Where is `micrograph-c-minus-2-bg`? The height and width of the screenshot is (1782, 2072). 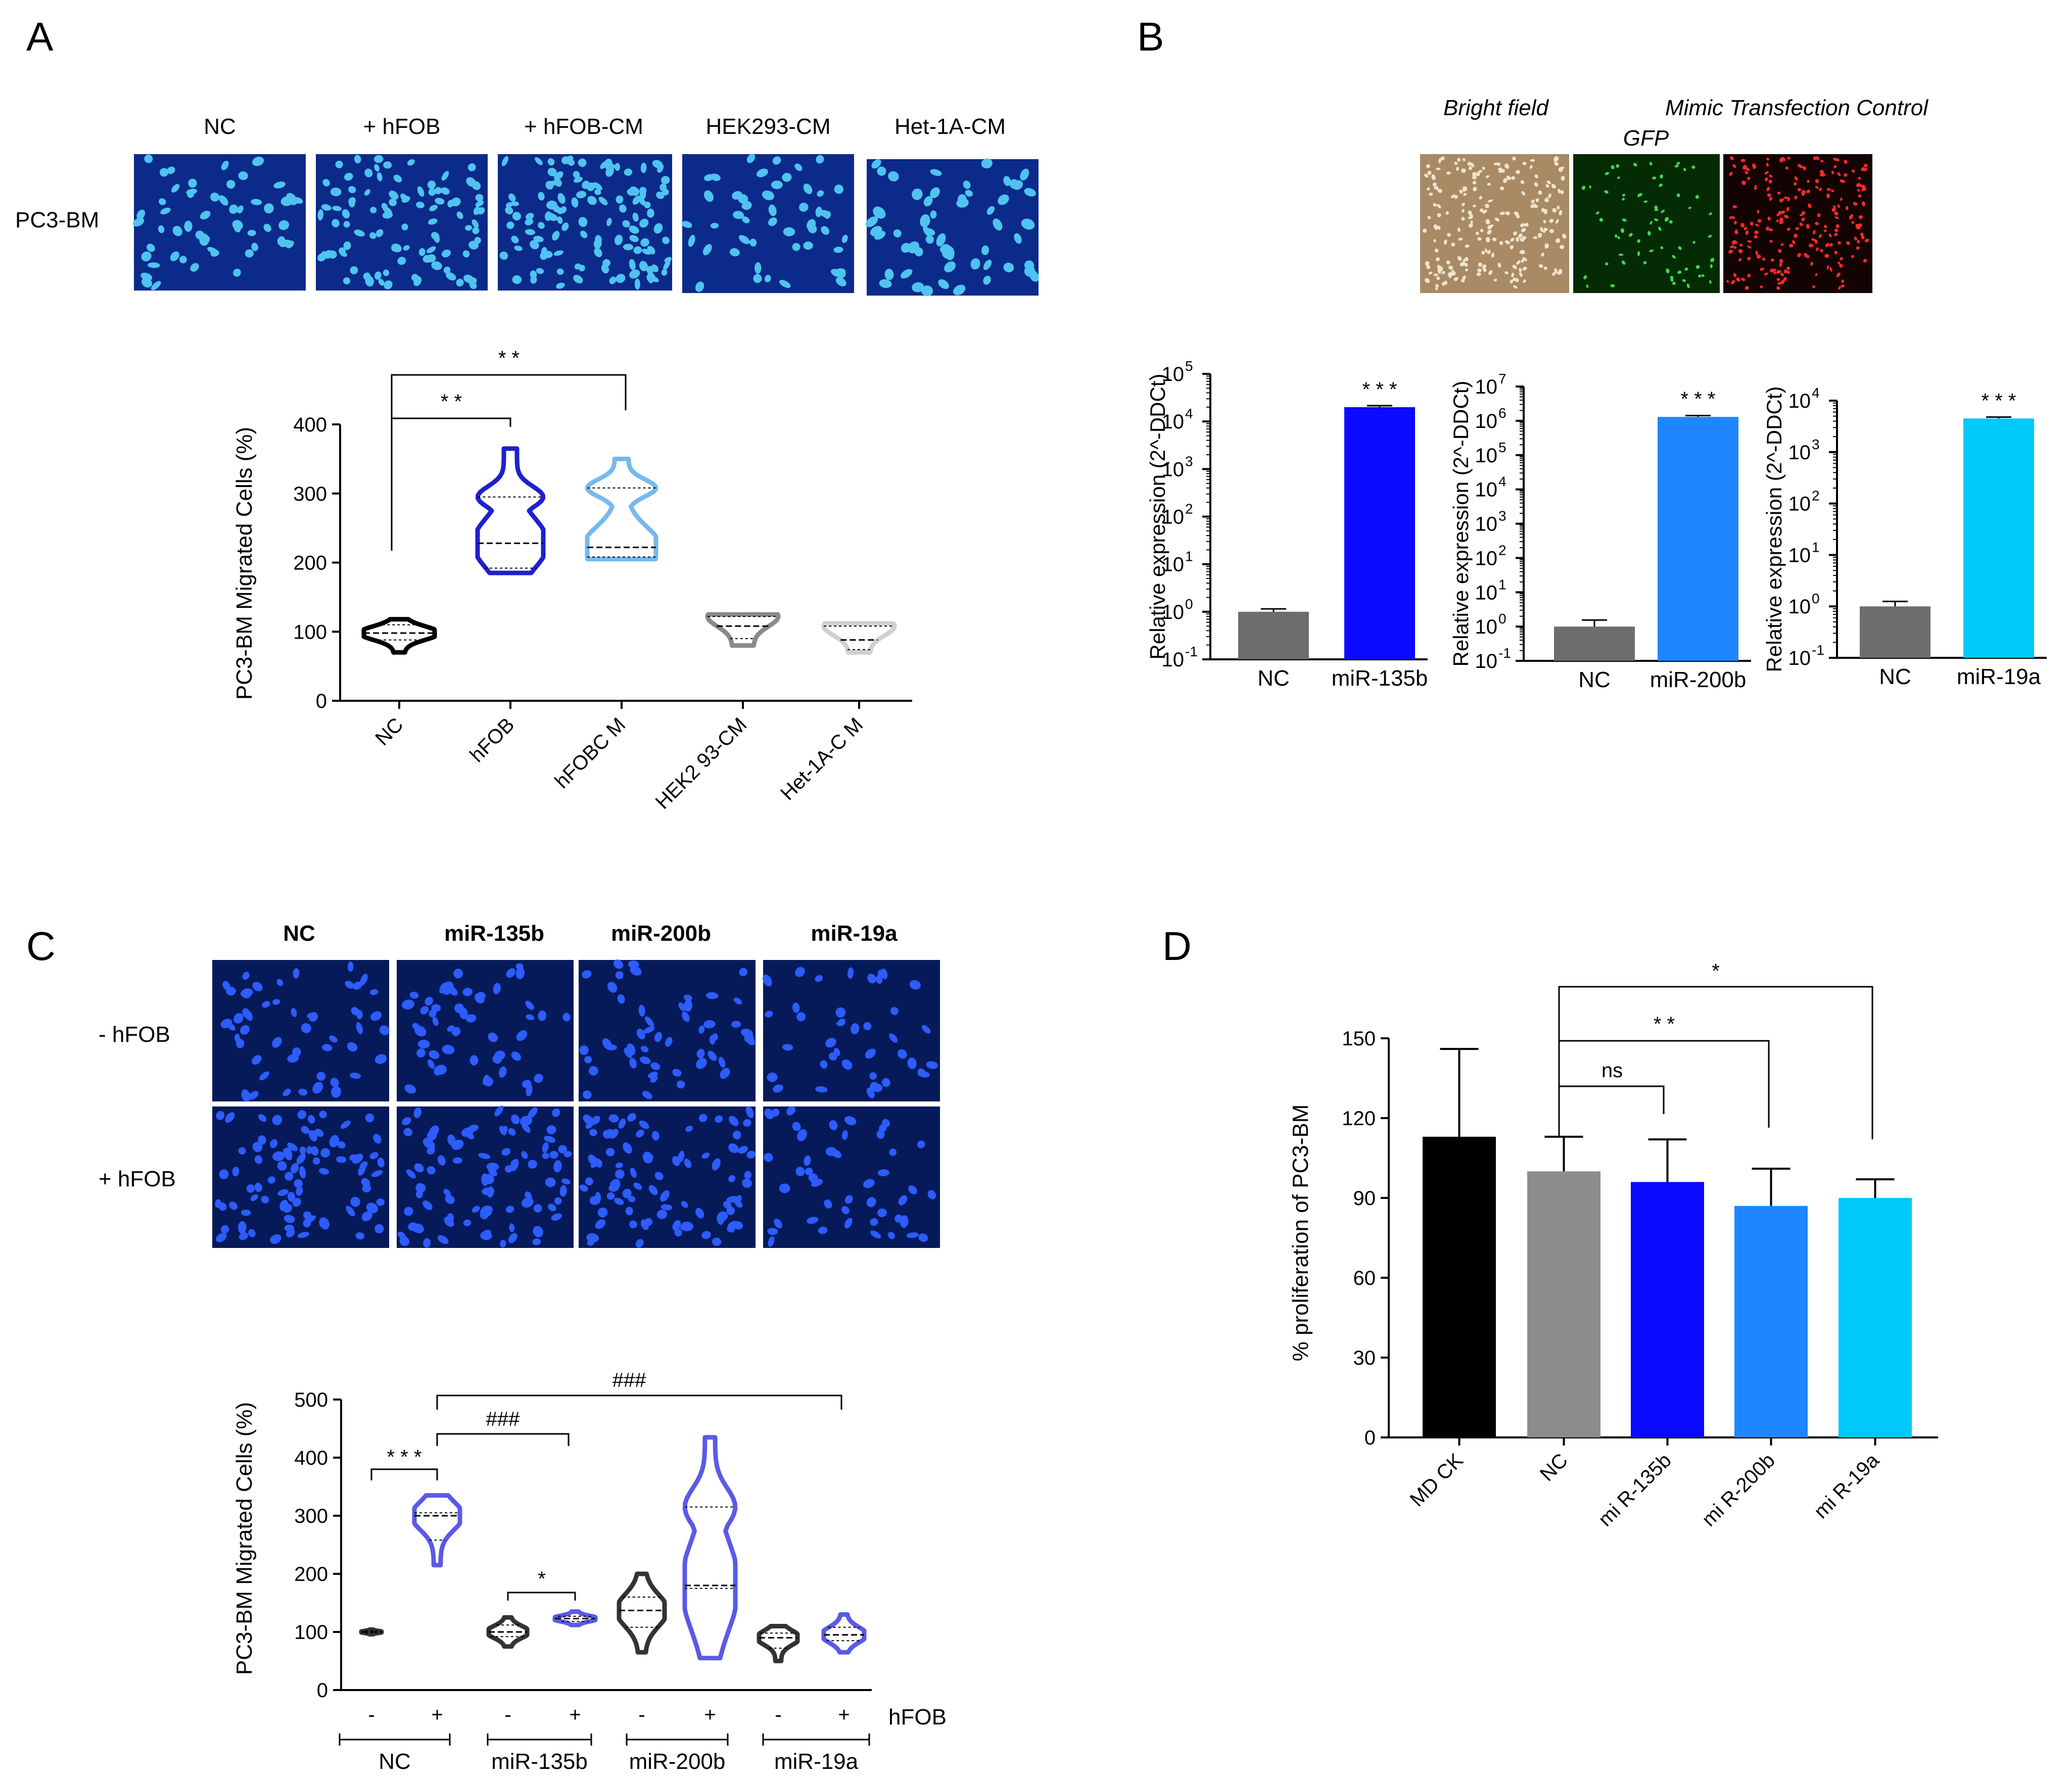
micrograph-c-minus-2-bg is located at coordinates (667, 1030).